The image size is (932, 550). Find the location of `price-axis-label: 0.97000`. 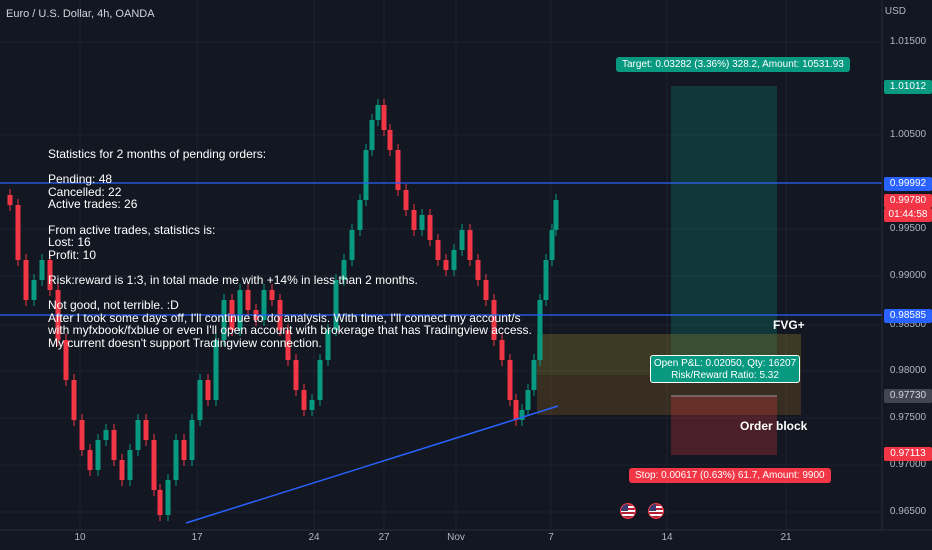

price-axis-label: 0.97000 is located at coordinates (908, 464).